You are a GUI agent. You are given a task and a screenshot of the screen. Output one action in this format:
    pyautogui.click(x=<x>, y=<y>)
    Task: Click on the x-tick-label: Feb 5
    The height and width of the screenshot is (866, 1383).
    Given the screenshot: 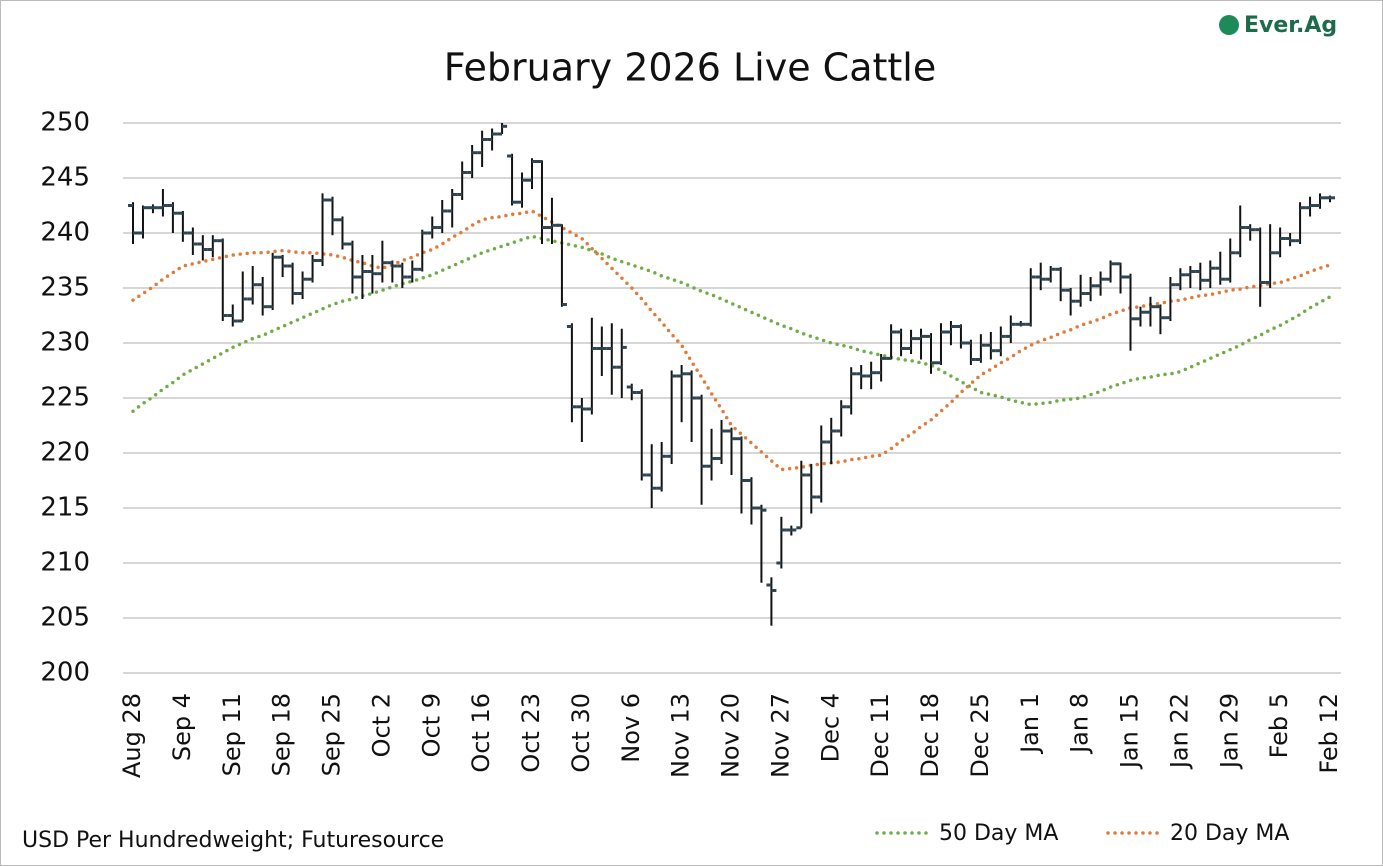 What is the action you would take?
    pyautogui.click(x=1279, y=725)
    